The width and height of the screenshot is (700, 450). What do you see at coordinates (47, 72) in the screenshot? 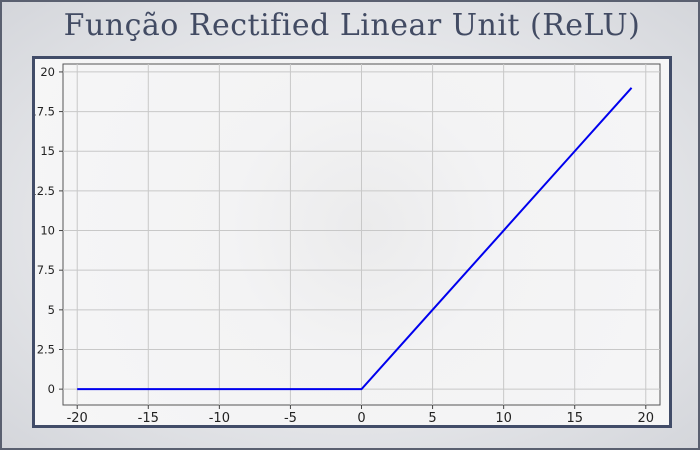
I see `y-tick-label: 20` at bounding box center [47, 72].